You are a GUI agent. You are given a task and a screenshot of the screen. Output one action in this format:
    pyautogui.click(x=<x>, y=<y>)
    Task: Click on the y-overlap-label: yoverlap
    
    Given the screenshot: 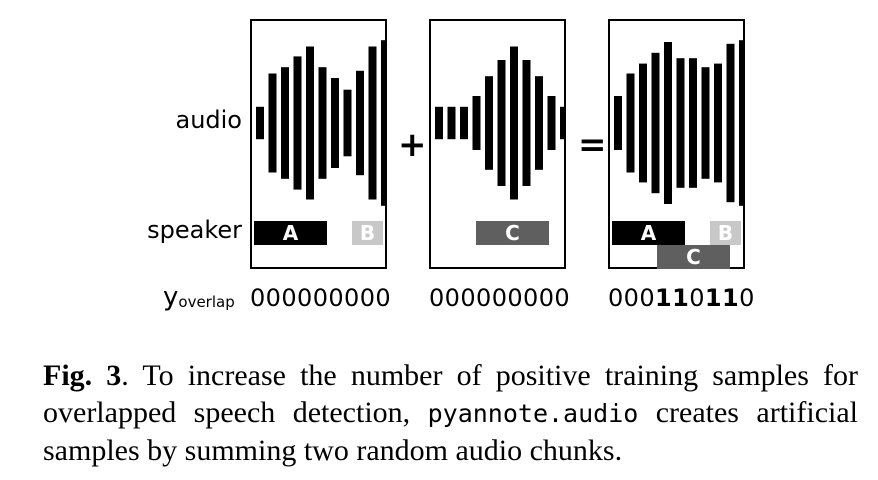 What is the action you would take?
    pyautogui.click(x=199, y=297)
    